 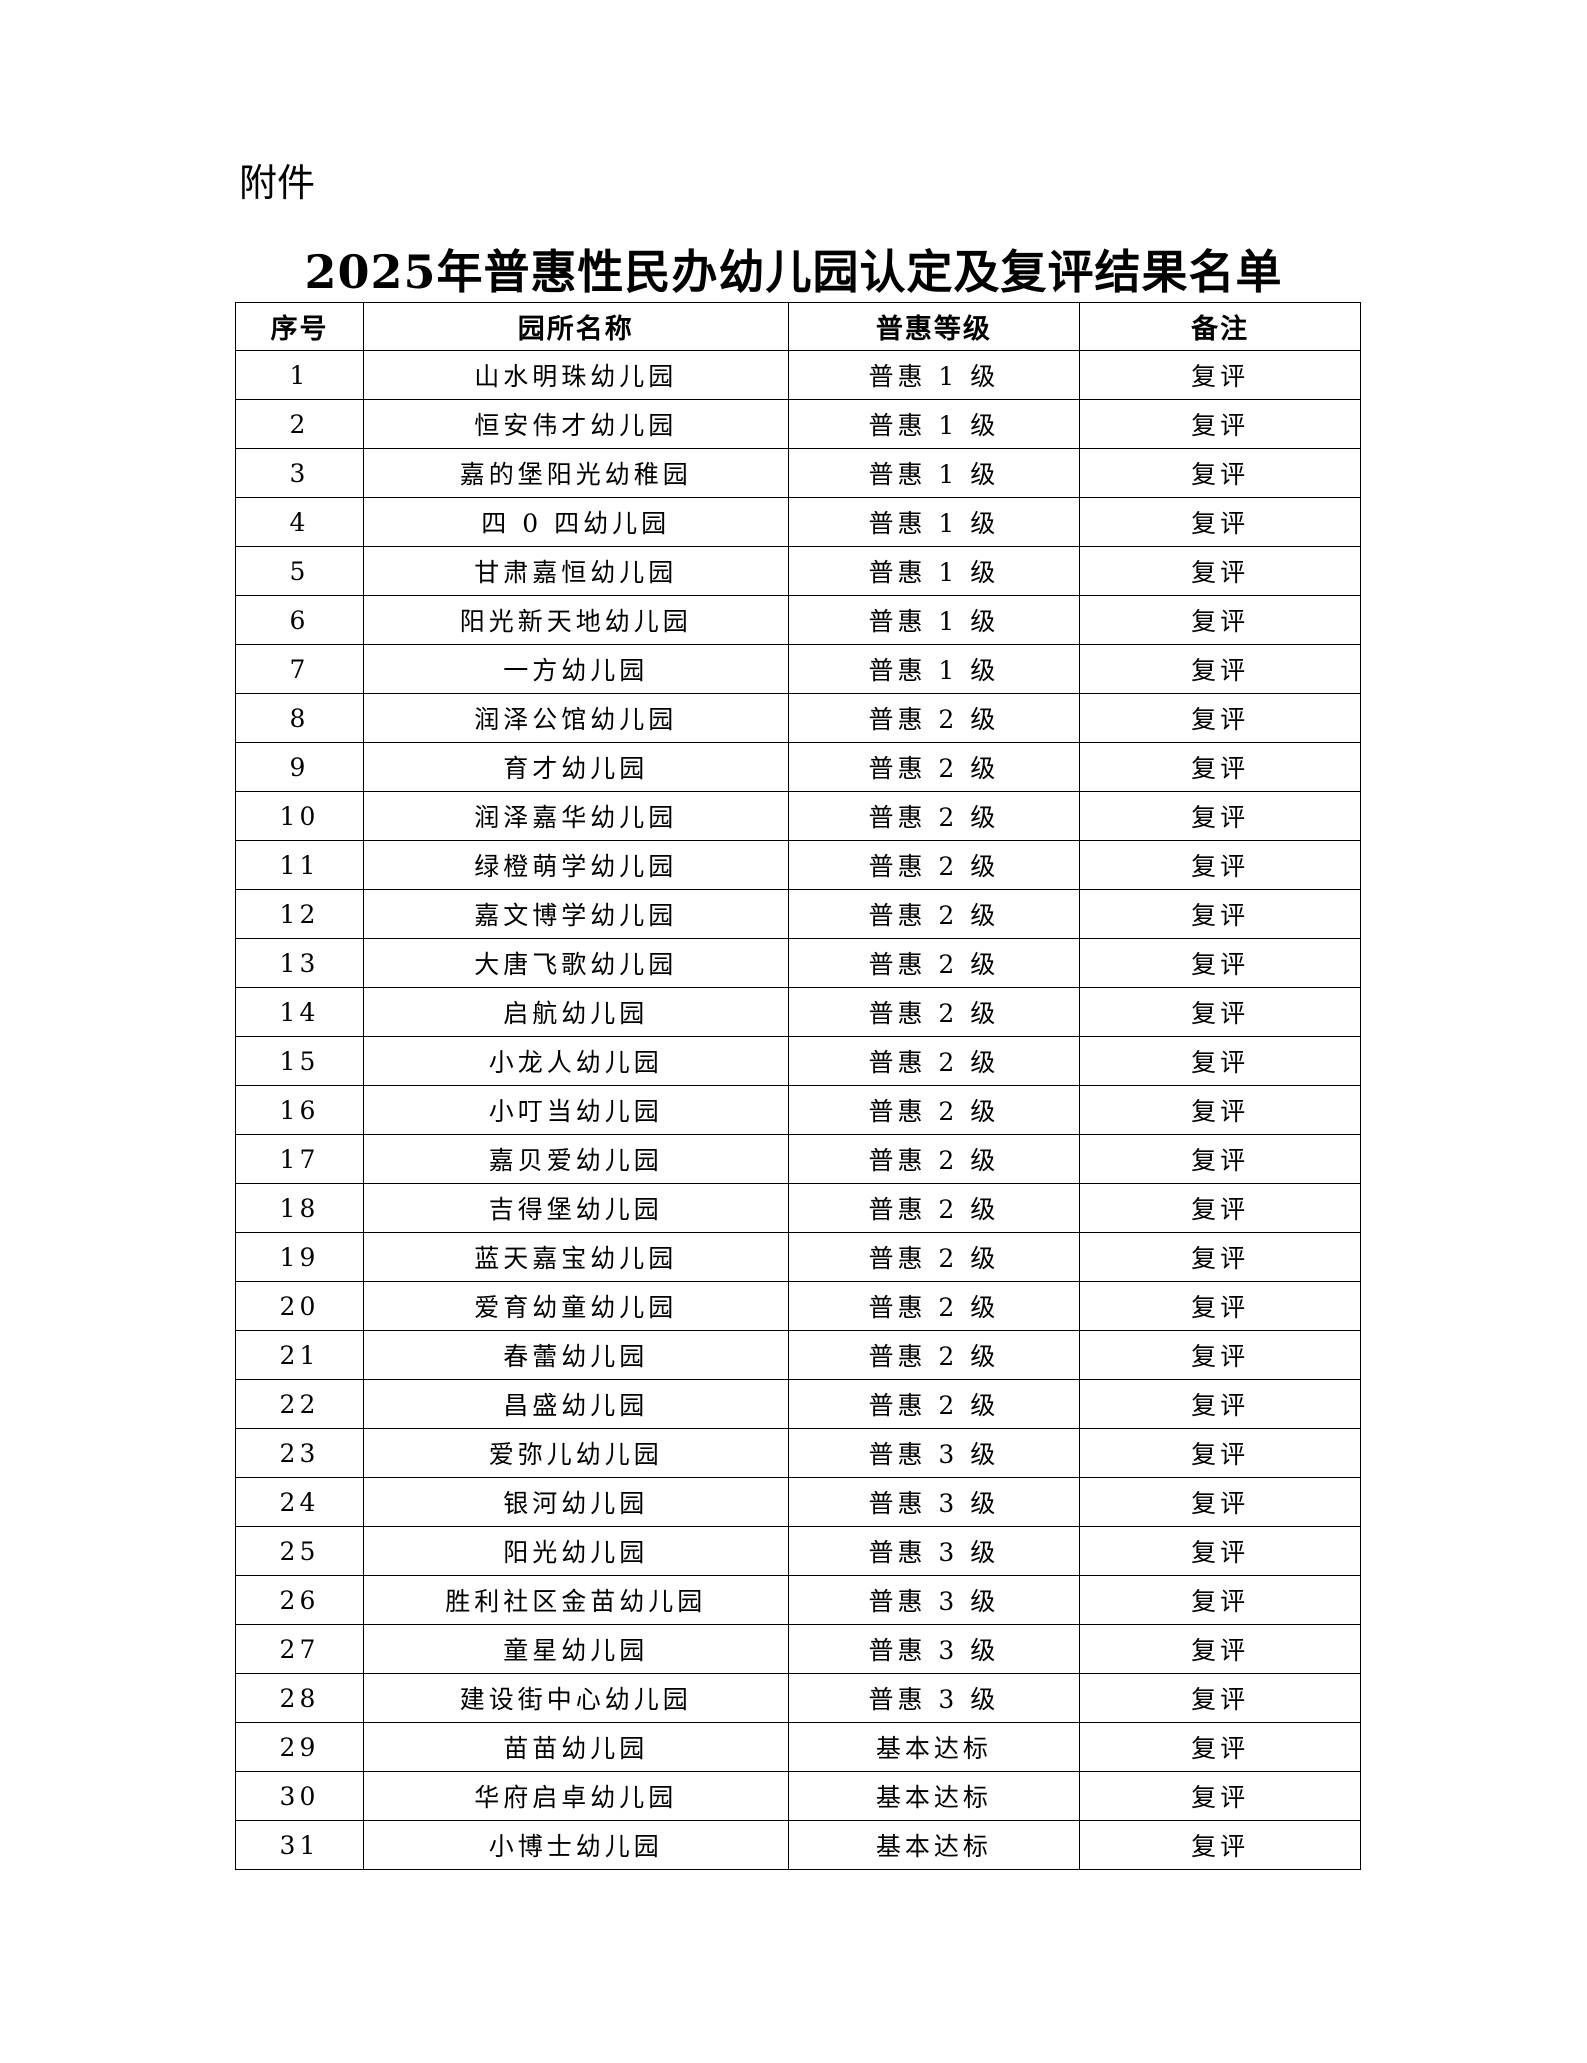 What do you see at coordinates (299, 1845) in the screenshot?
I see `cell-index: 31` at bounding box center [299, 1845].